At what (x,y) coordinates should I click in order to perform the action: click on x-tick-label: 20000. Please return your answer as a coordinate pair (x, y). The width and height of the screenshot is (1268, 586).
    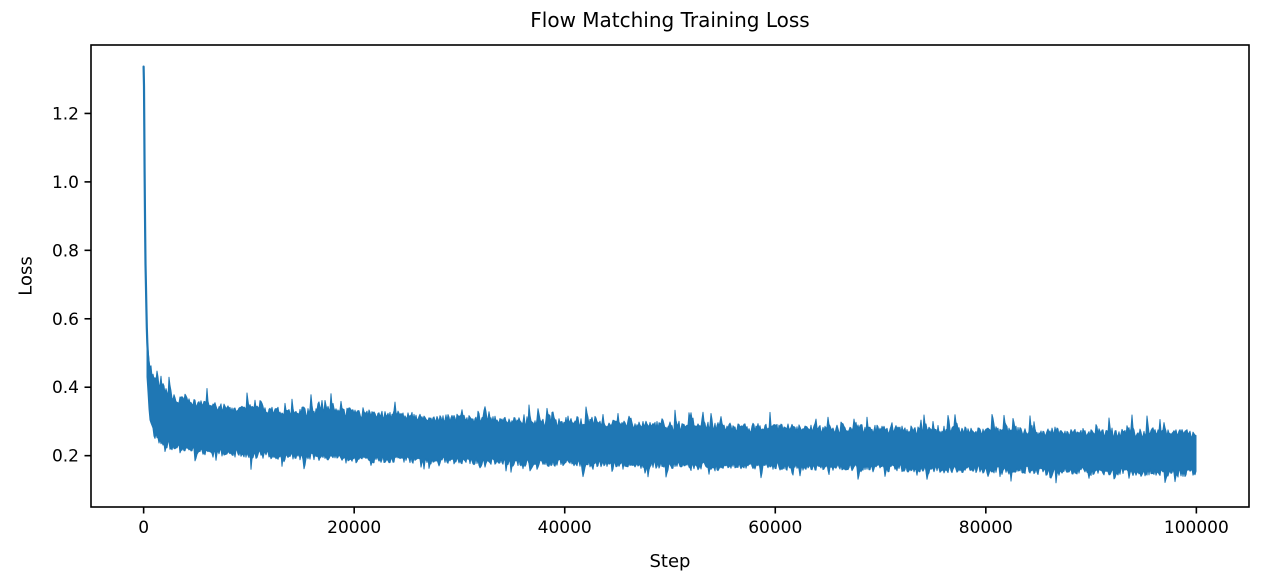
    Looking at the image, I should click on (354, 528).